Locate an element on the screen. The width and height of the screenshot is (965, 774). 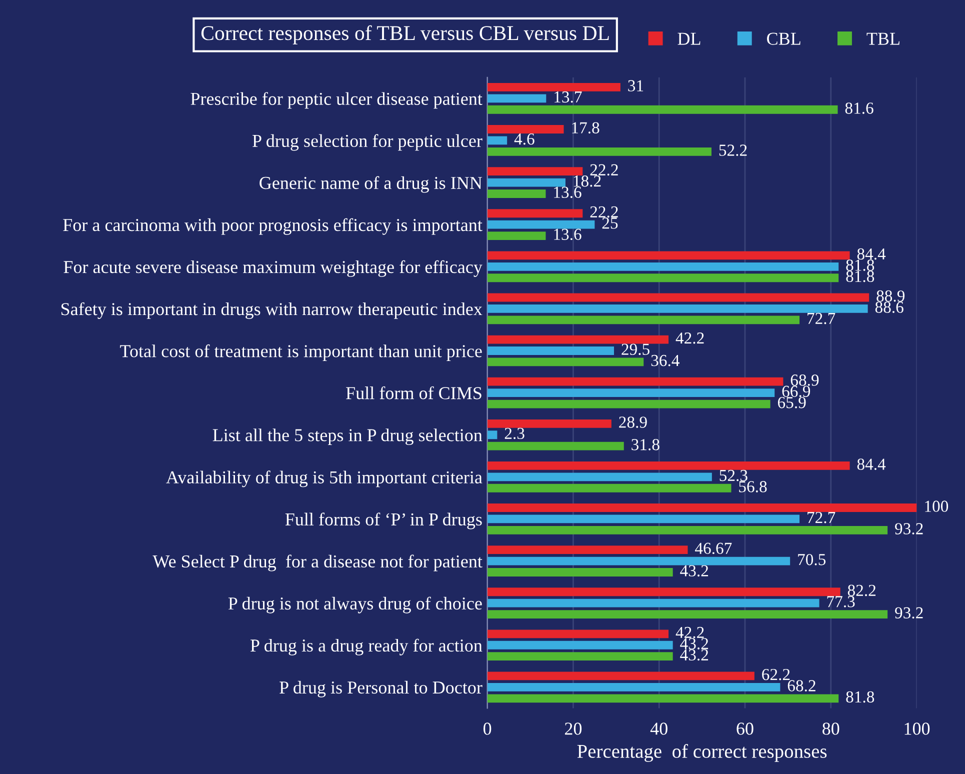
data-label: 65.9 is located at coordinates (792, 402).